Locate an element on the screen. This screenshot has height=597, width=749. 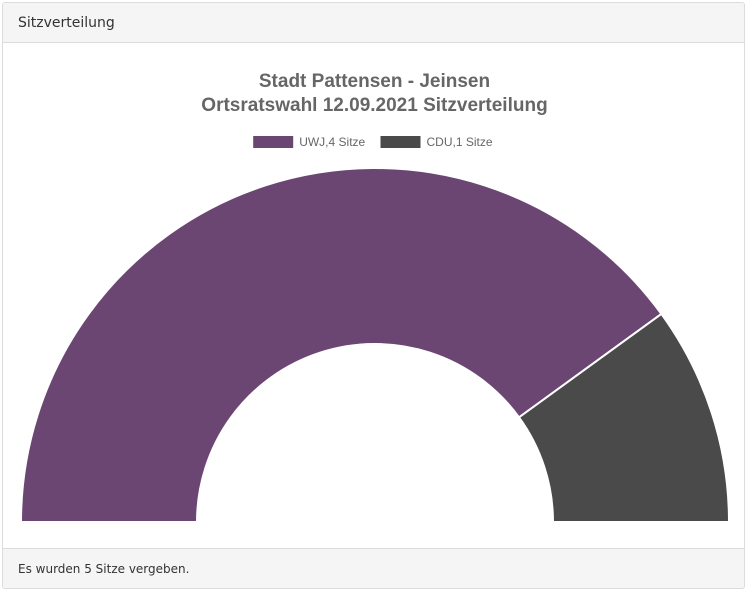
chart-title-line2: Ortsratswahl 12.09.2021 Sitzverteilung is located at coordinates (374, 105).